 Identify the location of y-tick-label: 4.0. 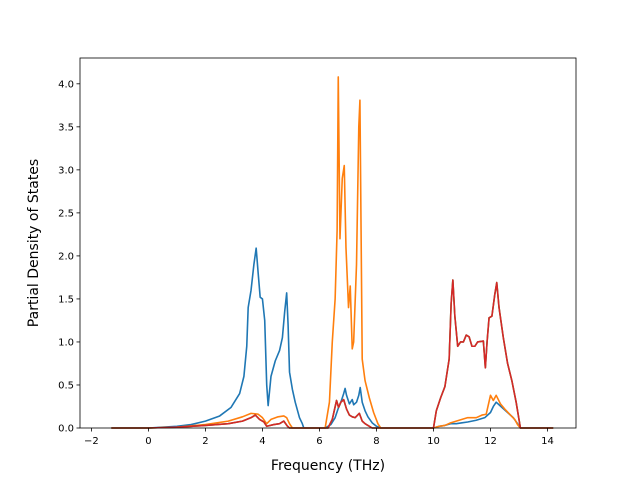
(66, 84).